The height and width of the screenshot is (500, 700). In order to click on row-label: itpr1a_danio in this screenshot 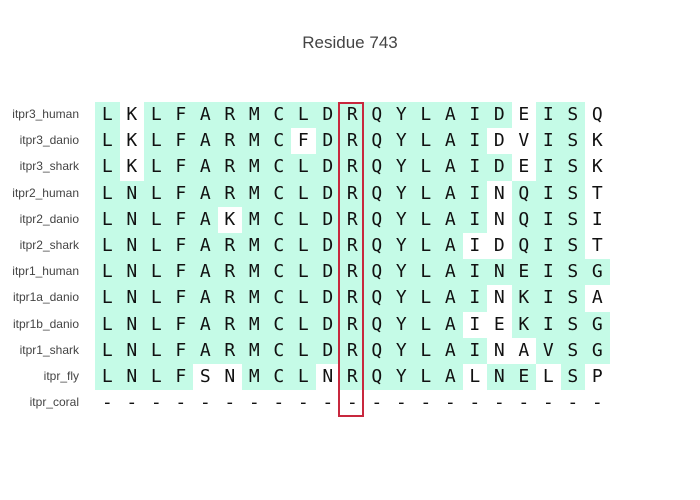, I will do `click(45, 297)`.